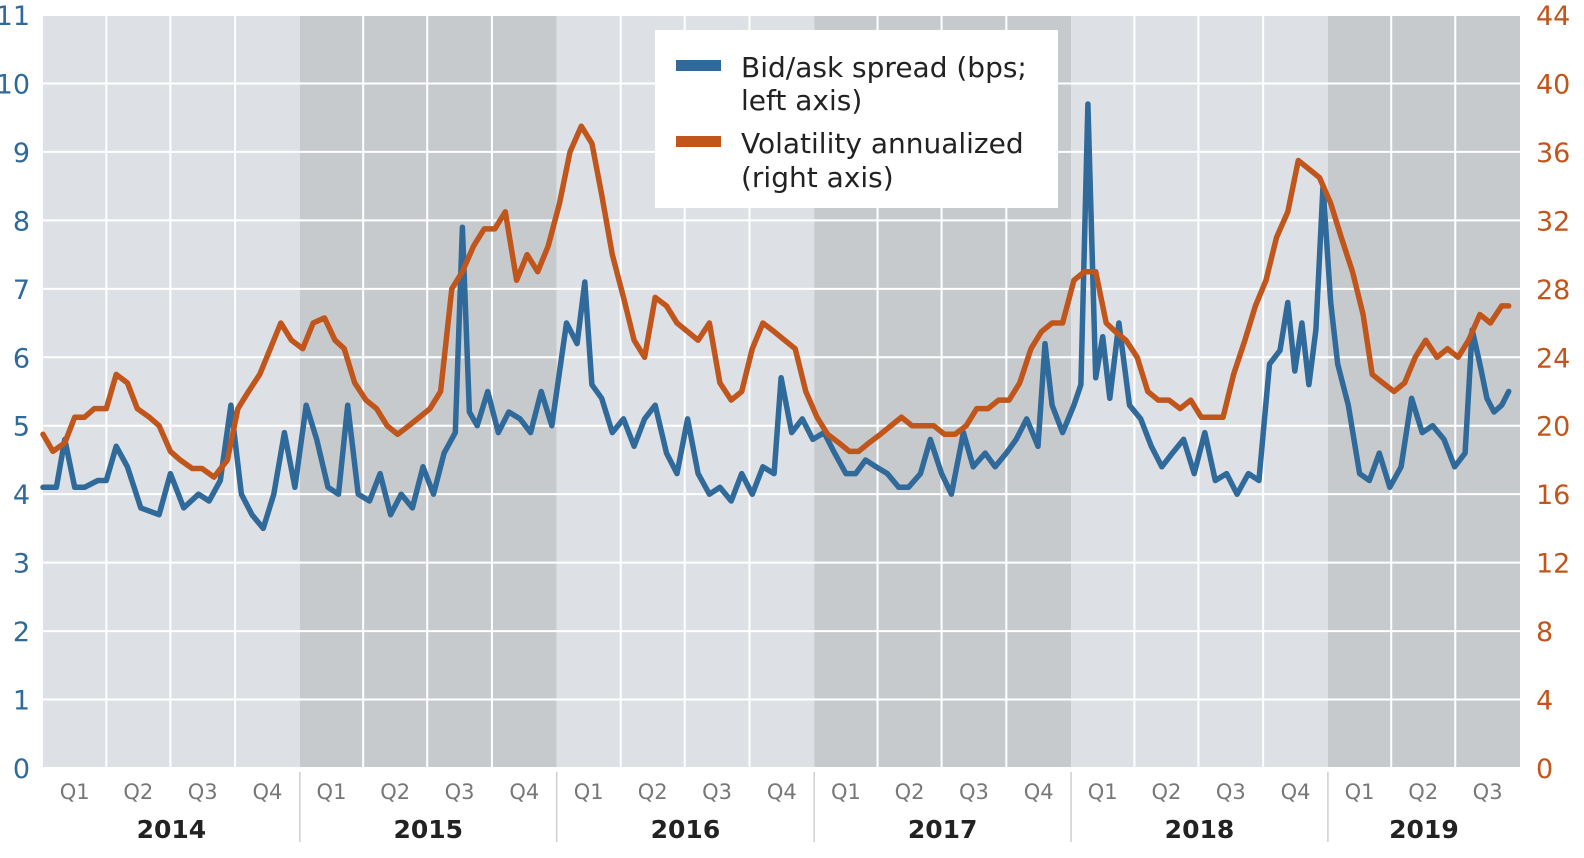 This screenshot has height=858, width=1584. Describe the element at coordinates (698, 141) in the screenshot. I see `legend-swatch-volatility` at that location.